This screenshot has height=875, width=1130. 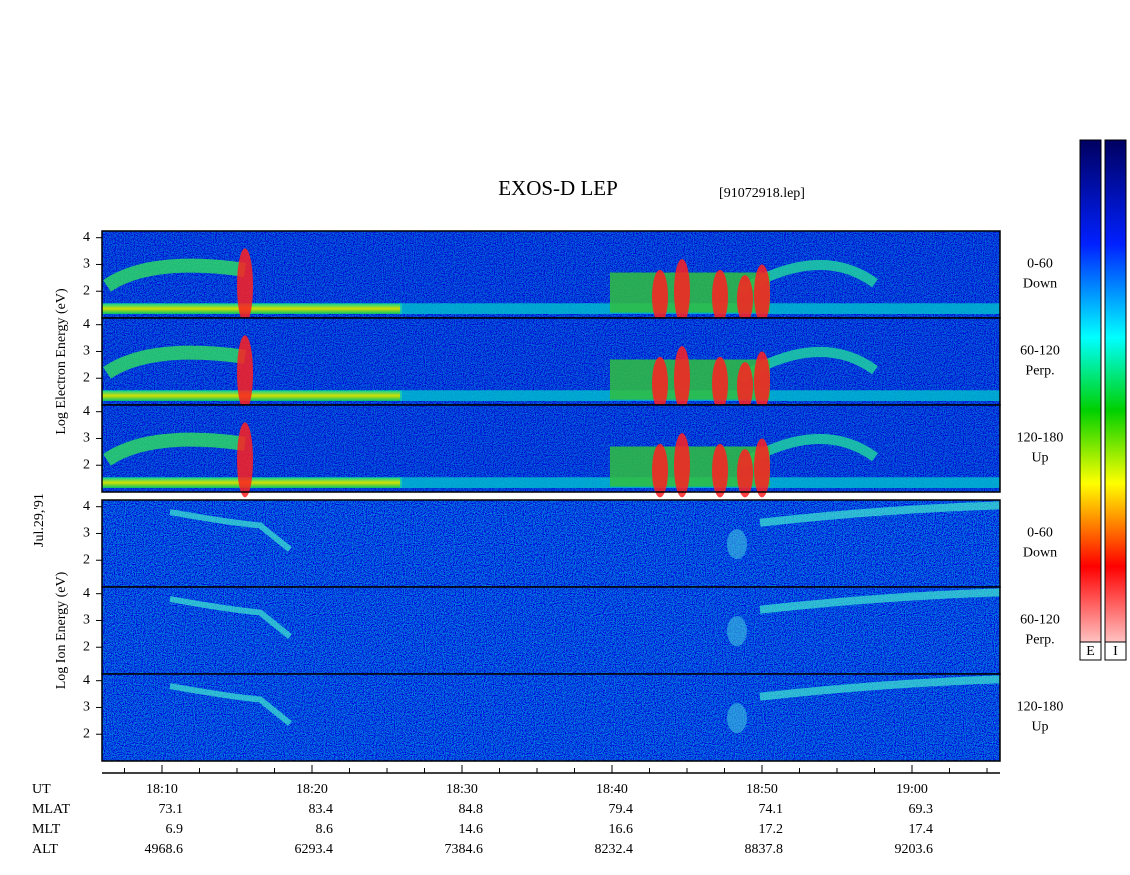 What do you see at coordinates (921, 809) in the screenshot?
I see `ephemeris-value: 69.3` at bounding box center [921, 809].